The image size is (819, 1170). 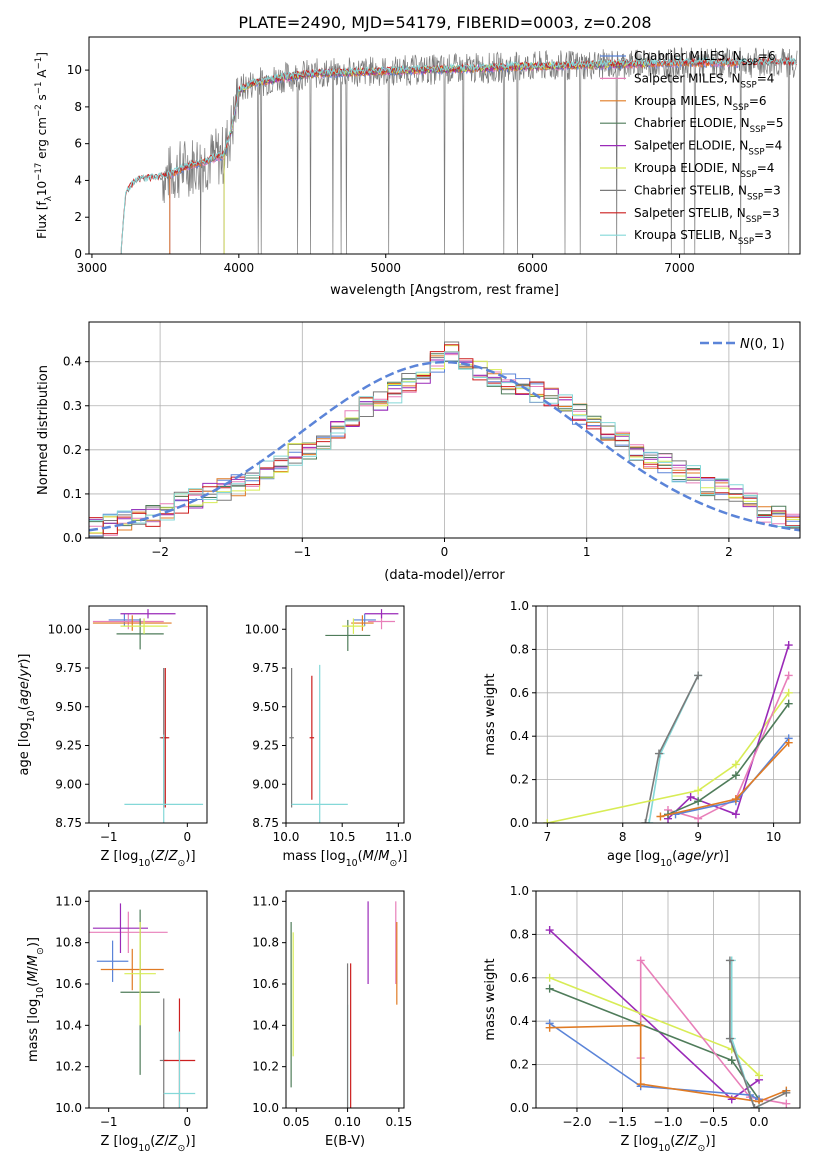 I want to click on legend-label: Kroupa MILES, NSSP=6, so click(x=700, y=103).